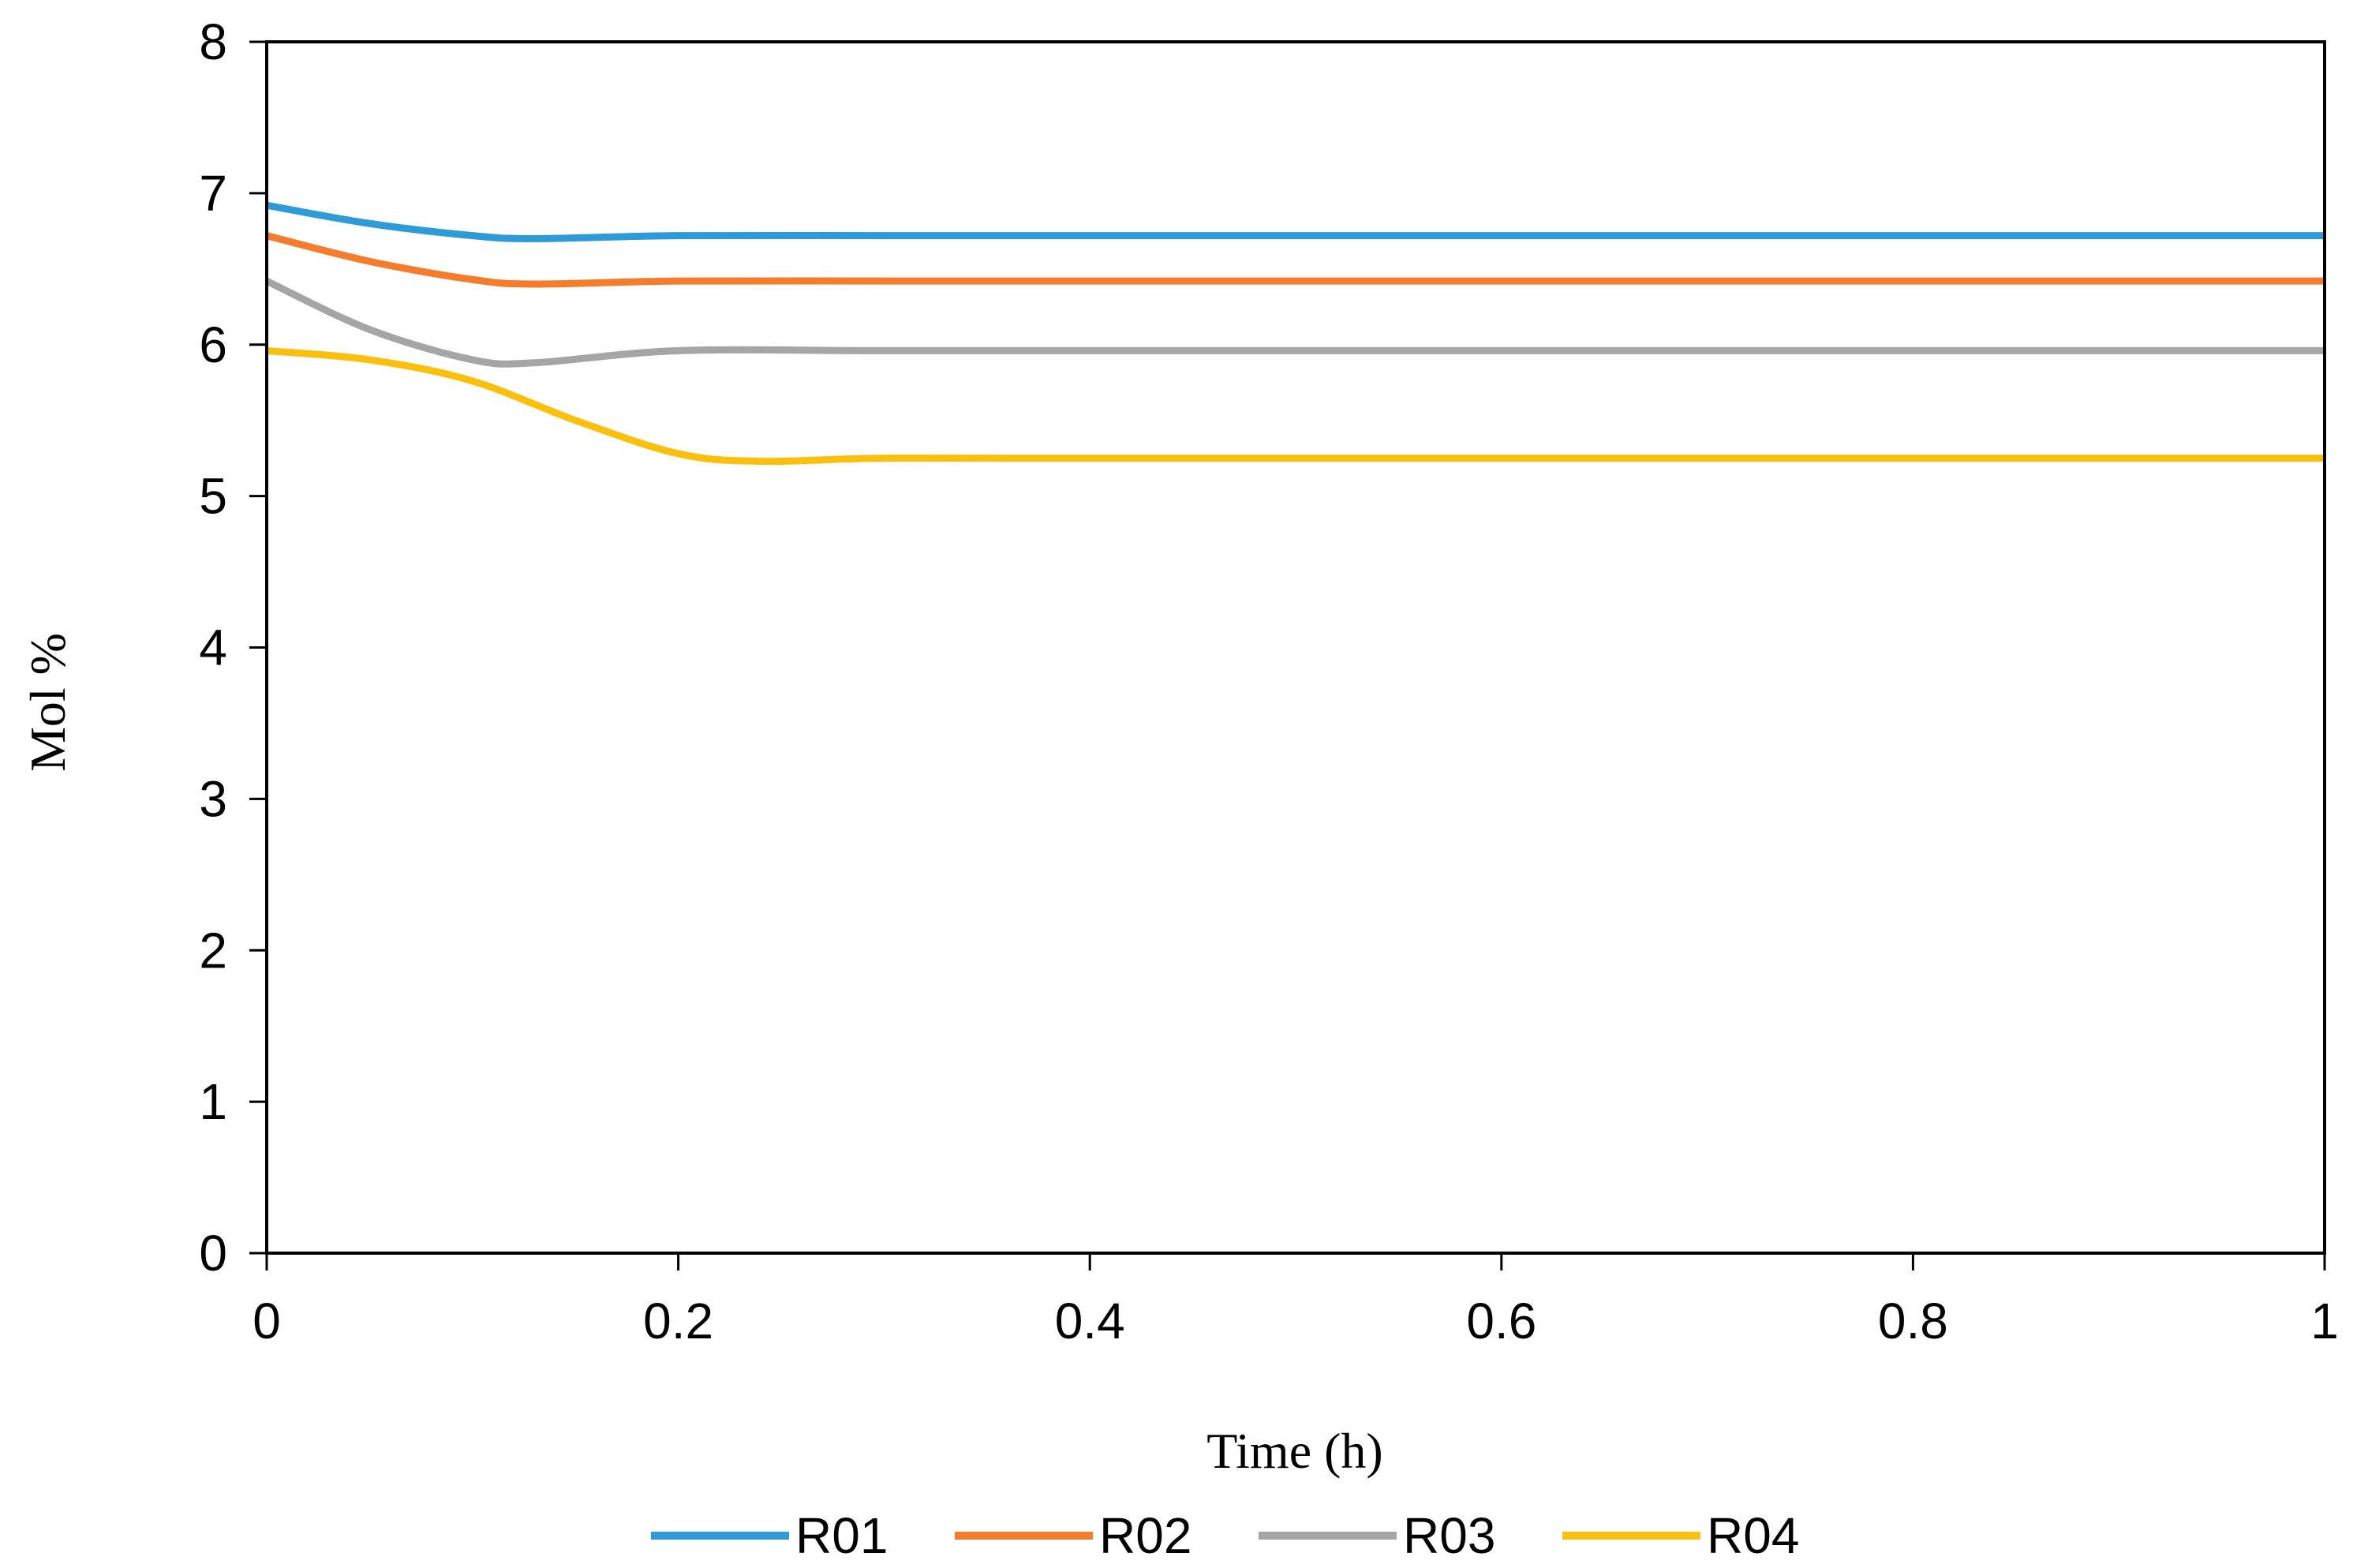  I want to click on x-axis-tick-labels: 0 0.2 0.4 0.6 0.8 1, so click(1296, 1321).